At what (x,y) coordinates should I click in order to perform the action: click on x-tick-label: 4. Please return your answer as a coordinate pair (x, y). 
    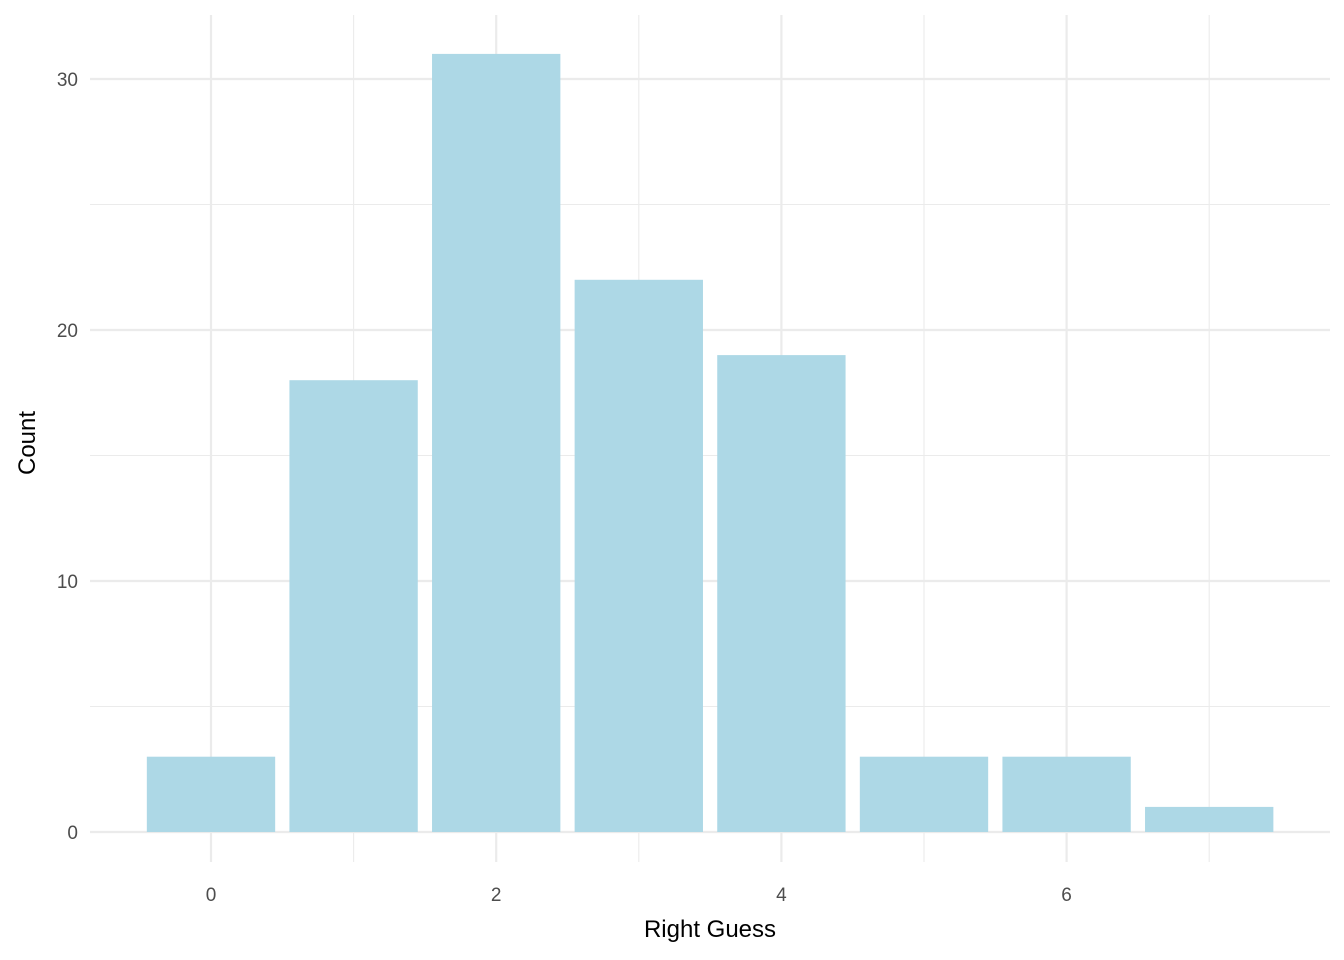
    Looking at the image, I should click on (781, 895).